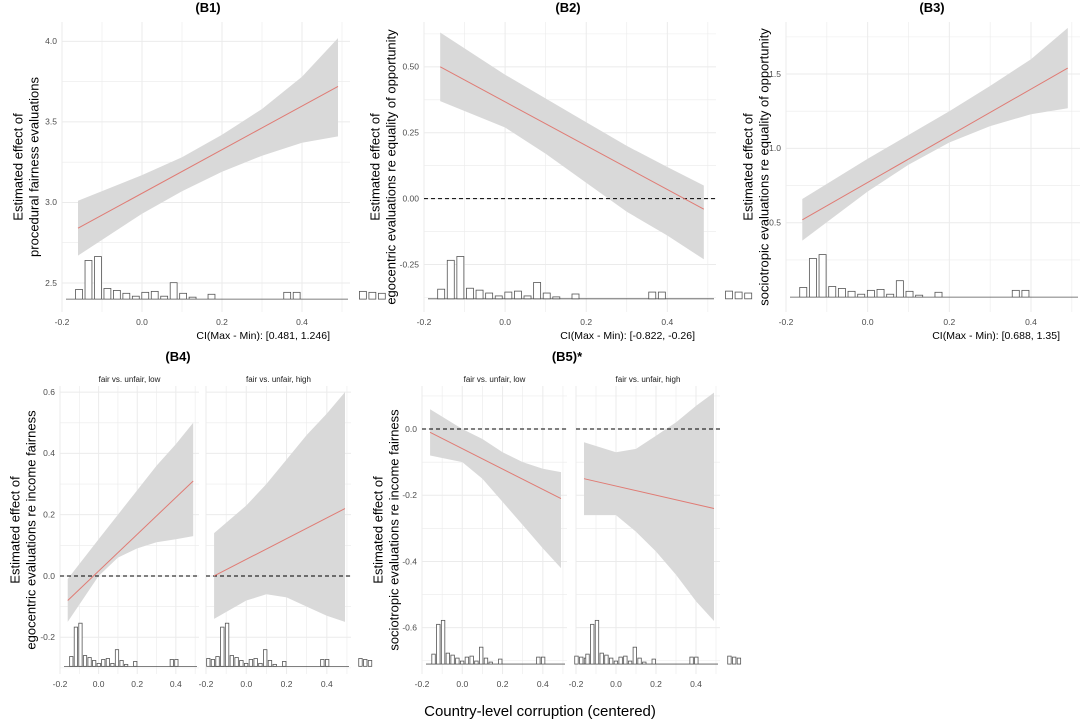 Image resolution: width=1084 pixels, height=723 pixels. Describe the element at coordinates (949, 322) in the screenshot. I see `b3-x-tick-label: 0.2` at that location.